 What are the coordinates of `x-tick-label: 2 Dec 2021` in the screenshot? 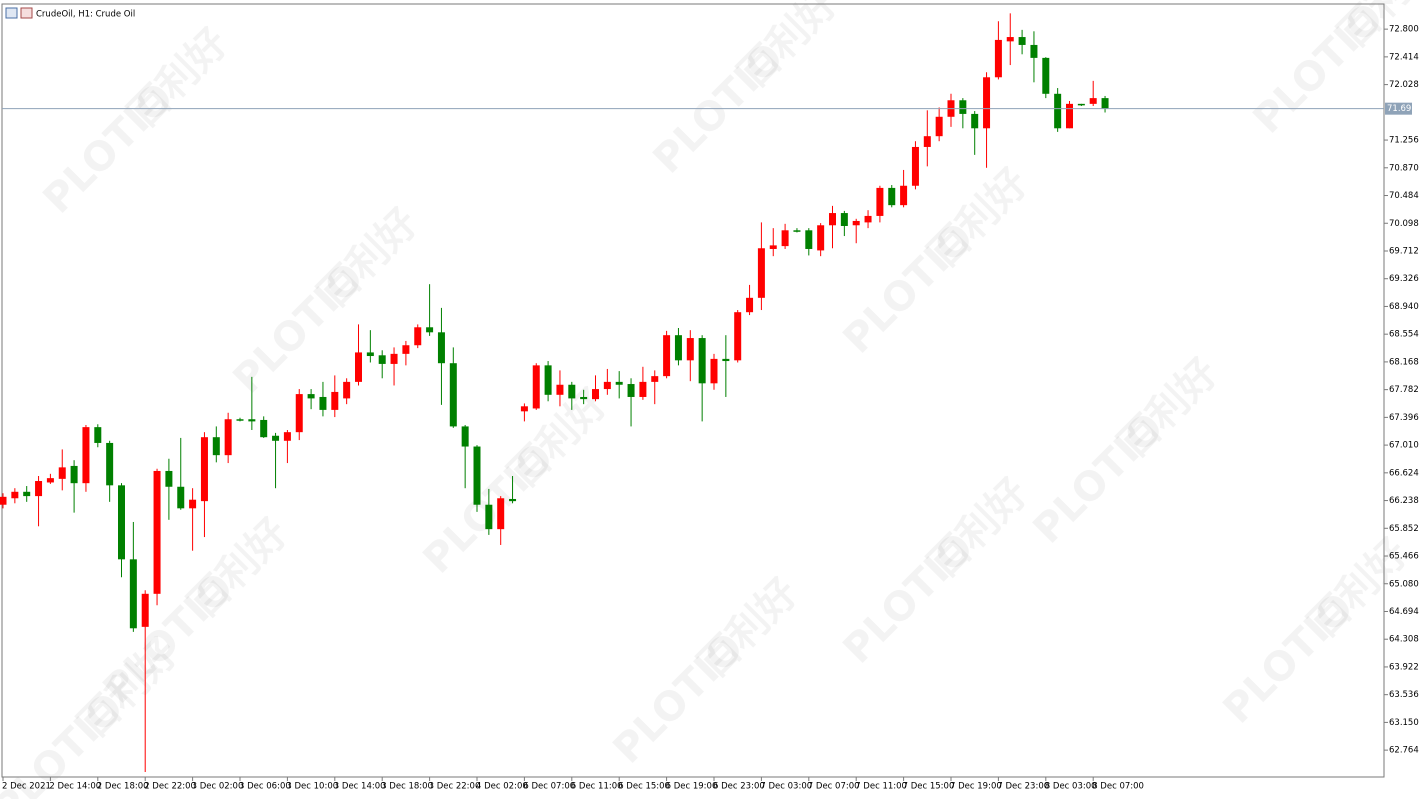 It's located at (26, 787).